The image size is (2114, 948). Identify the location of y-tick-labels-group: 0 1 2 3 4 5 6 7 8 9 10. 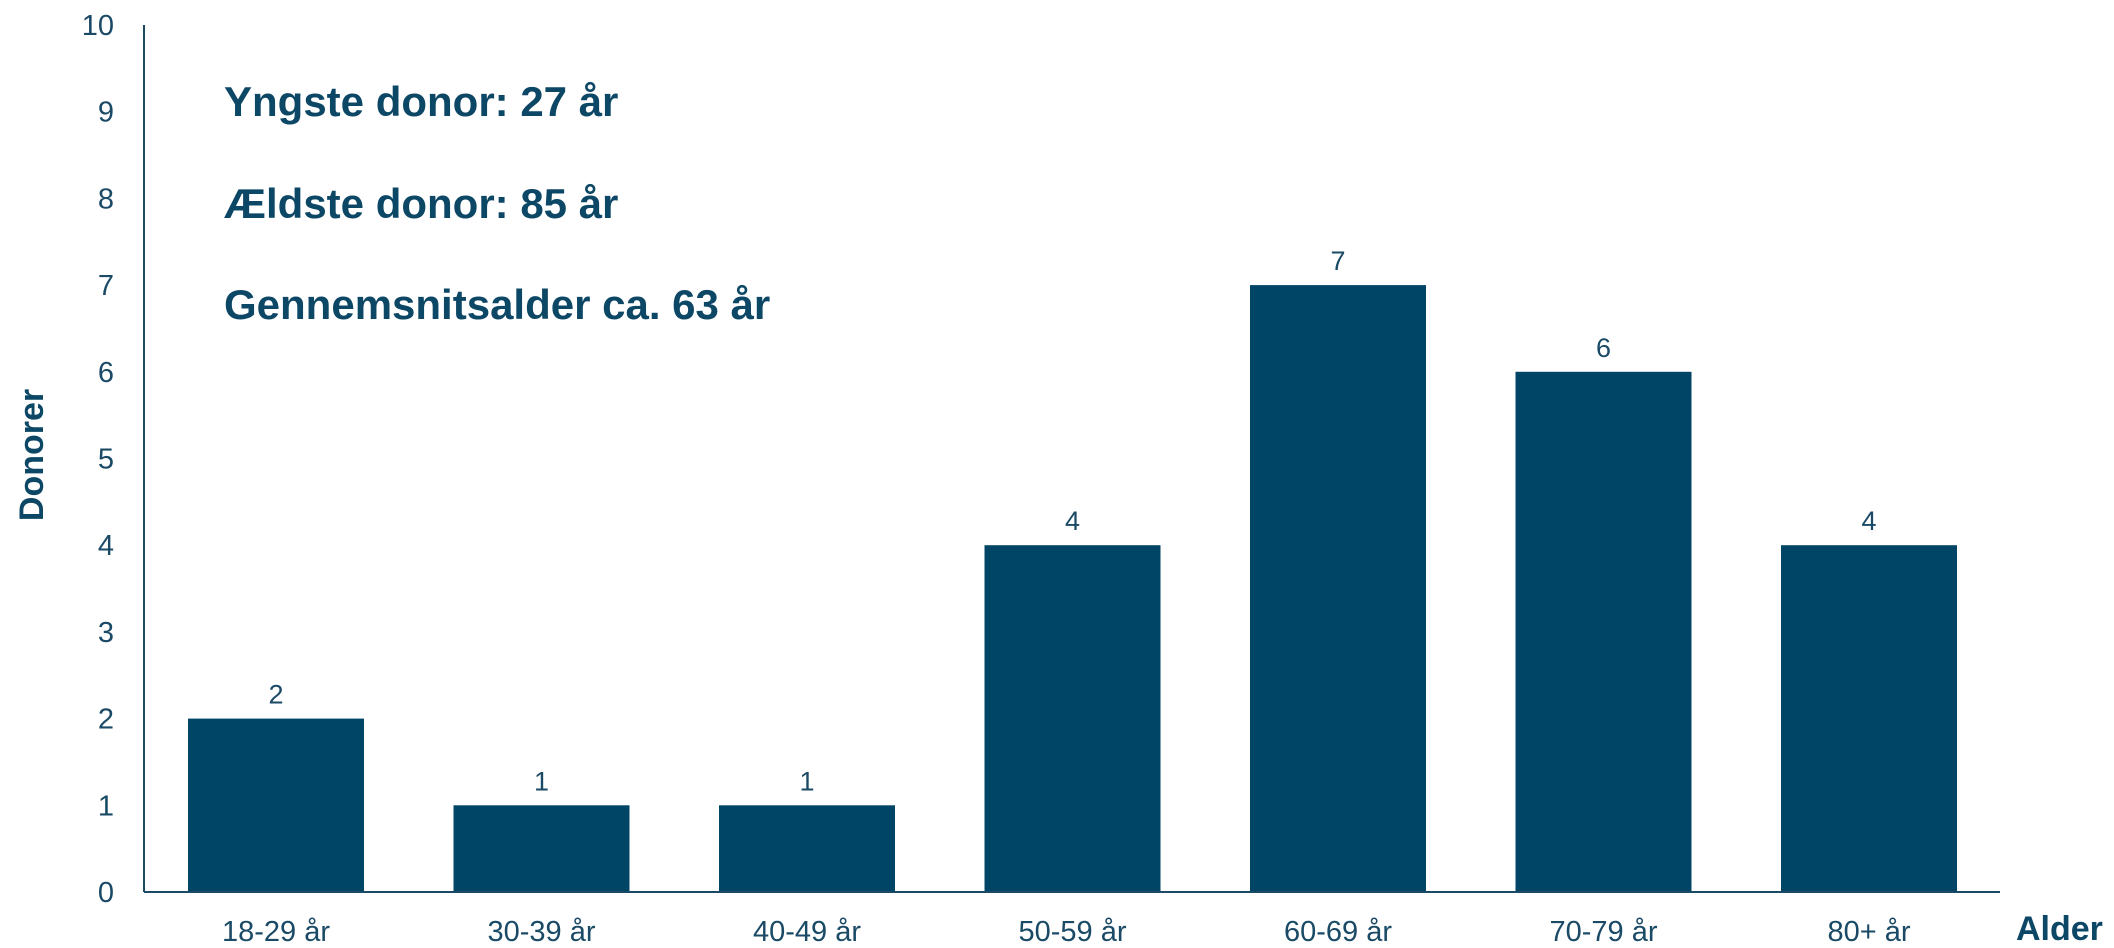
(98, 459).